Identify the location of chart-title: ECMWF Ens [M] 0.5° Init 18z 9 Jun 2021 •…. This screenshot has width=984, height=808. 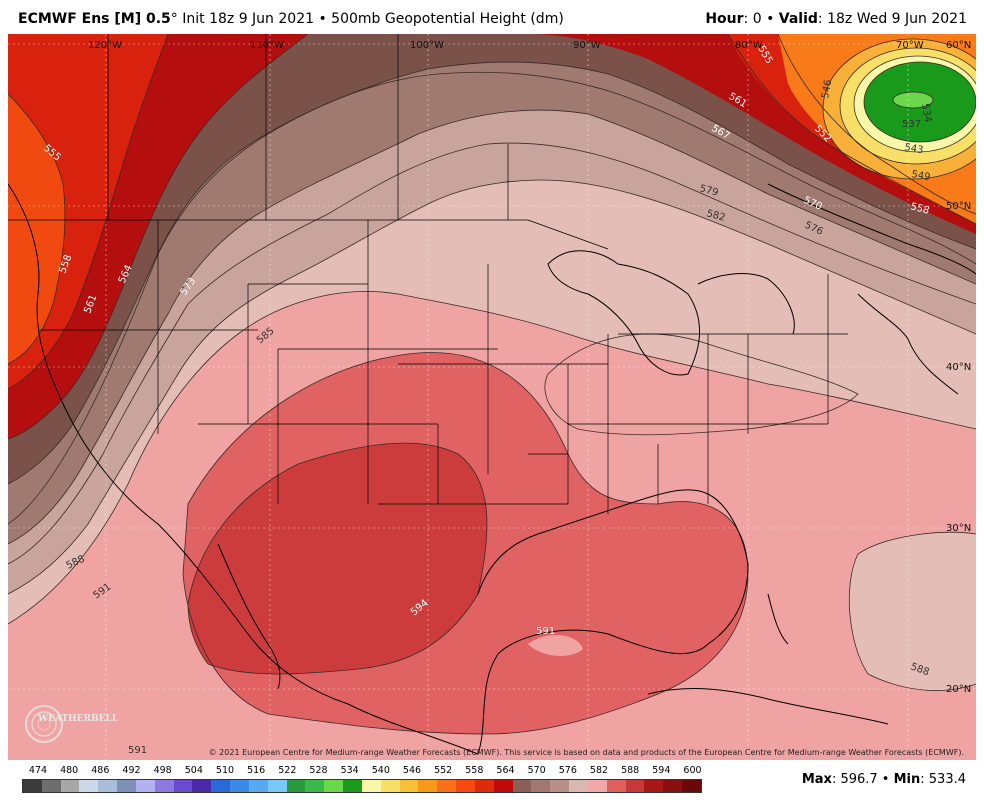
(291, 19).